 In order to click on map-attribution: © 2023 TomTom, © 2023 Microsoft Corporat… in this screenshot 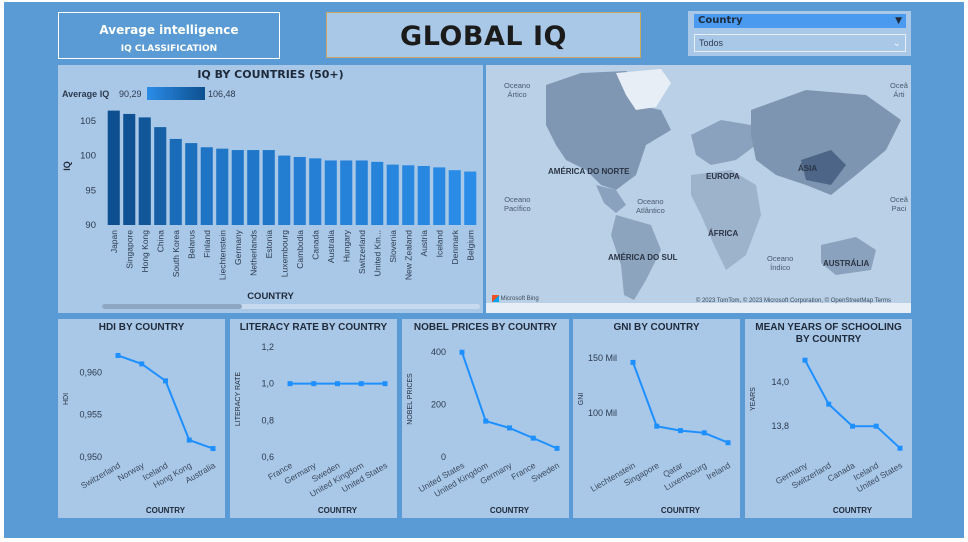, I will do `click(793, 301)`.